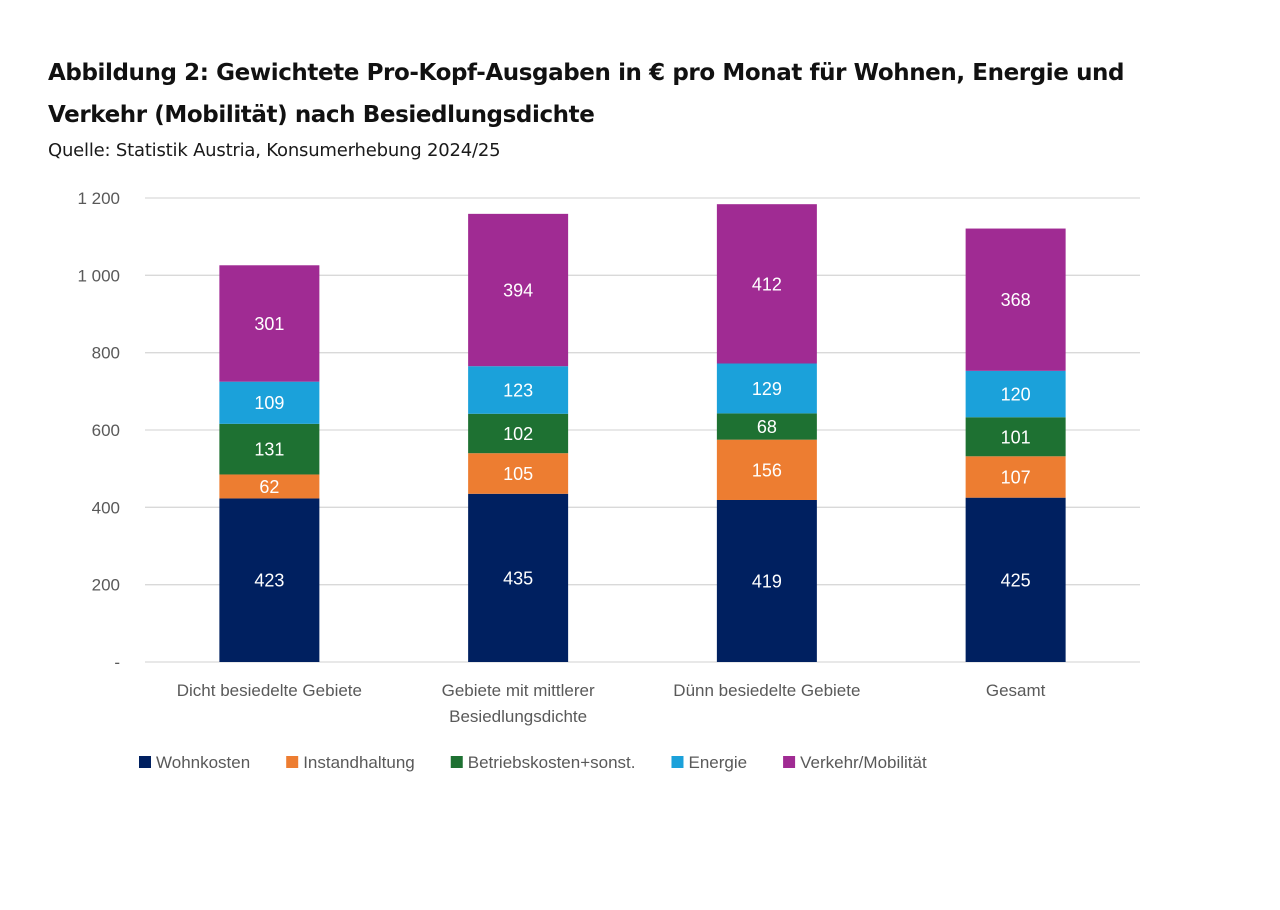 Image resolution: width=1280 pixels, height=910 pixels. Describe the element at coordinates (766, 690) in the screenshot. I see `x-category-label: Dünn besiedelte Gebiete` at that location.